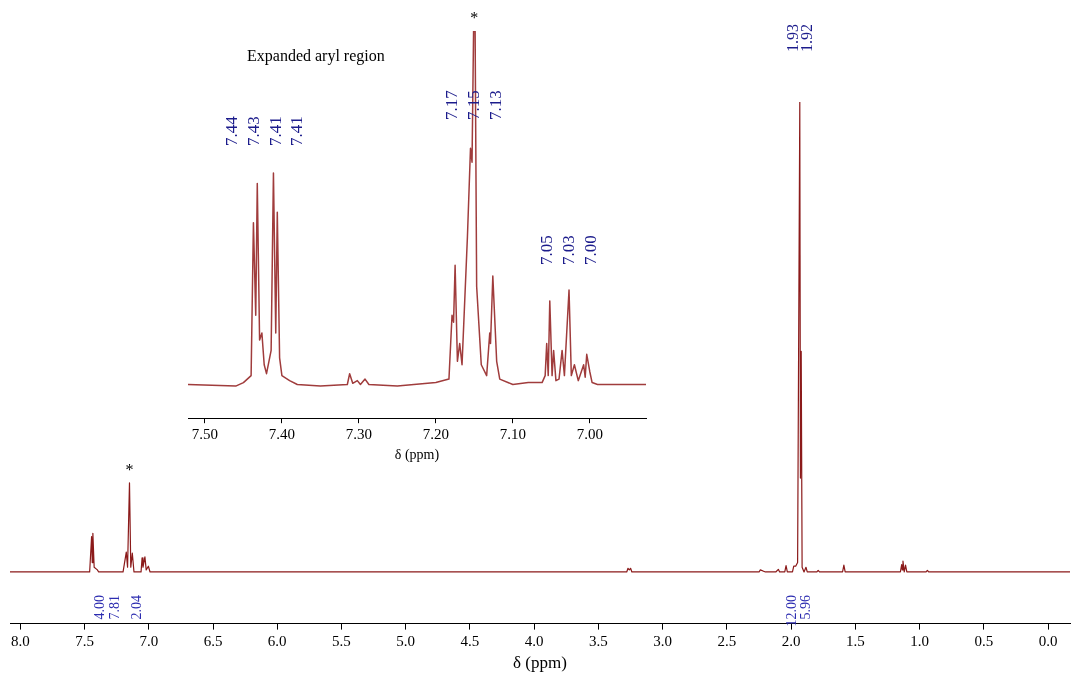 Image resolution: width=1073 pixels, height=676 pixels. I want to click on annotation: 7.44, so click(232, 130).